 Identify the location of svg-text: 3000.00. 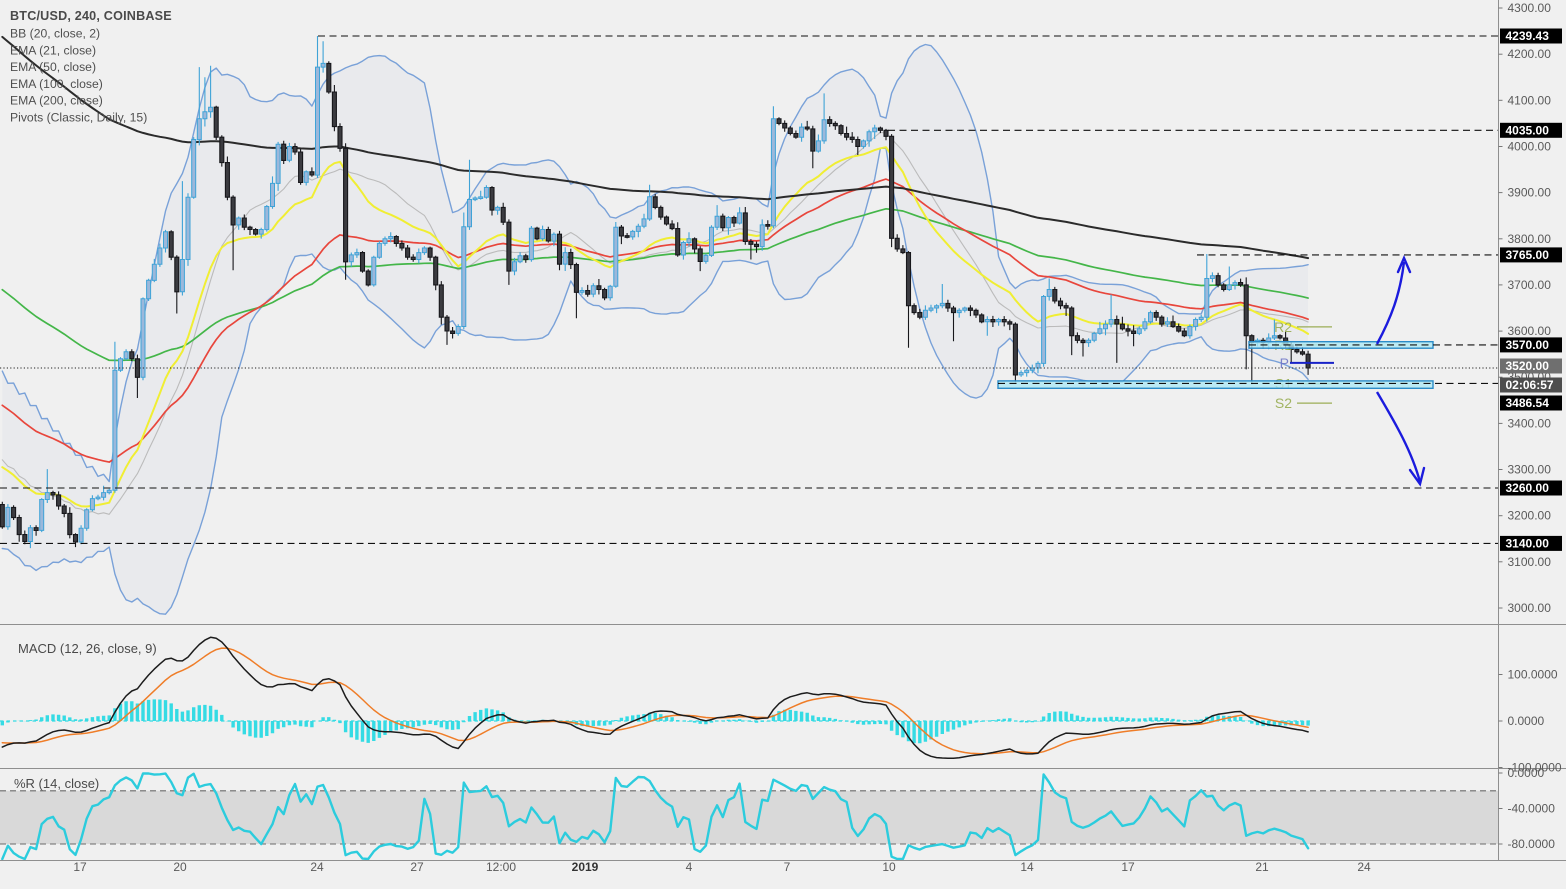
(1530, 608).